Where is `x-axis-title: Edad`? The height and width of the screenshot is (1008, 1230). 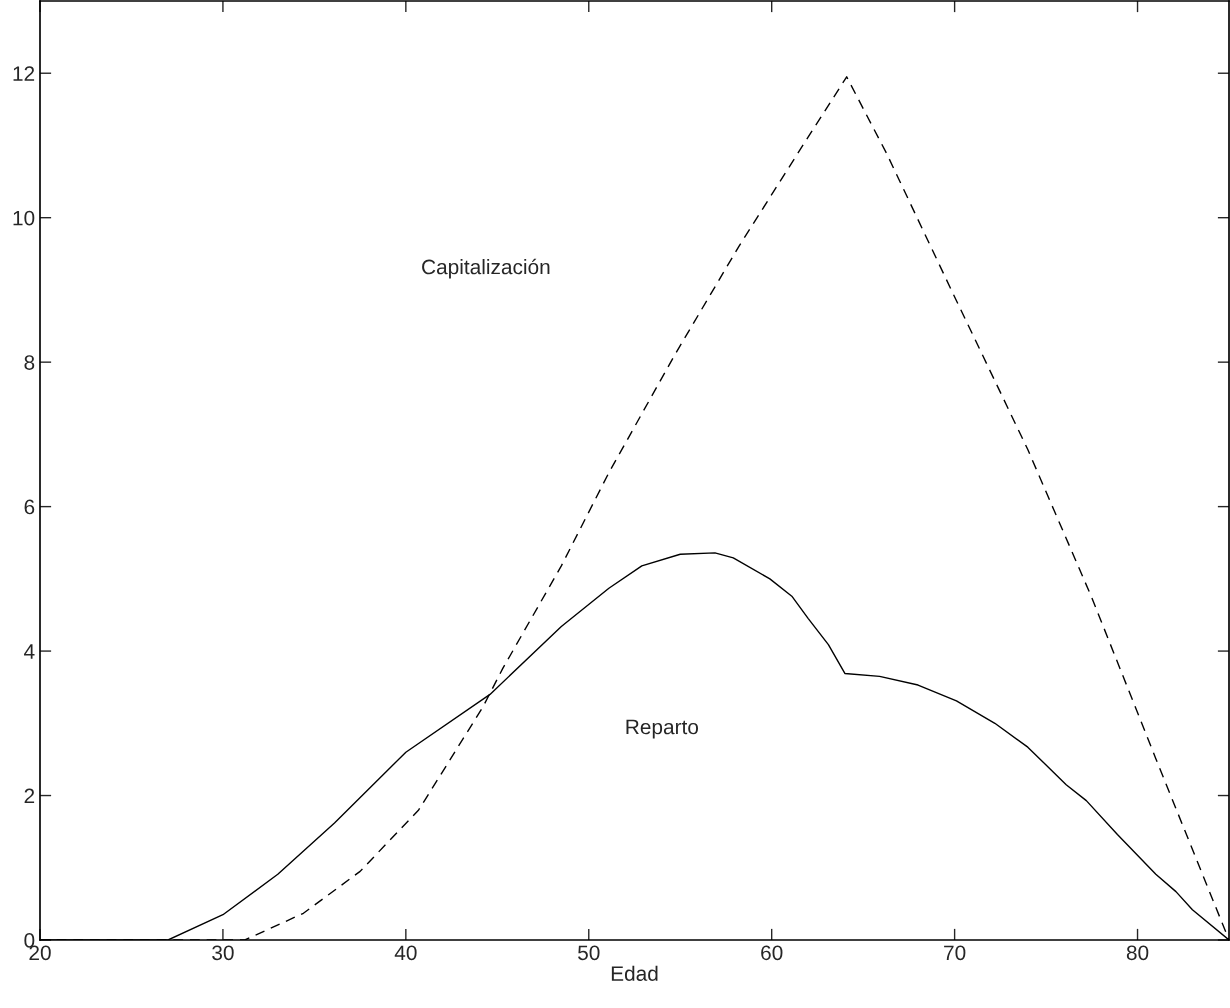 x-axis-title: Edad is located at coordinates (634, 973).